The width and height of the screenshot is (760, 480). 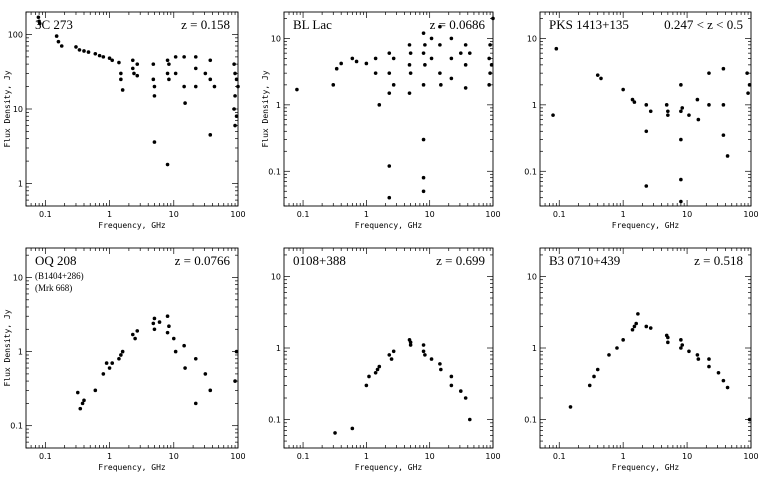 What do you see at coordinates (20, 352) in the screenshot?
I see `y-tick-label: 1` at bounding box center [20, 352].